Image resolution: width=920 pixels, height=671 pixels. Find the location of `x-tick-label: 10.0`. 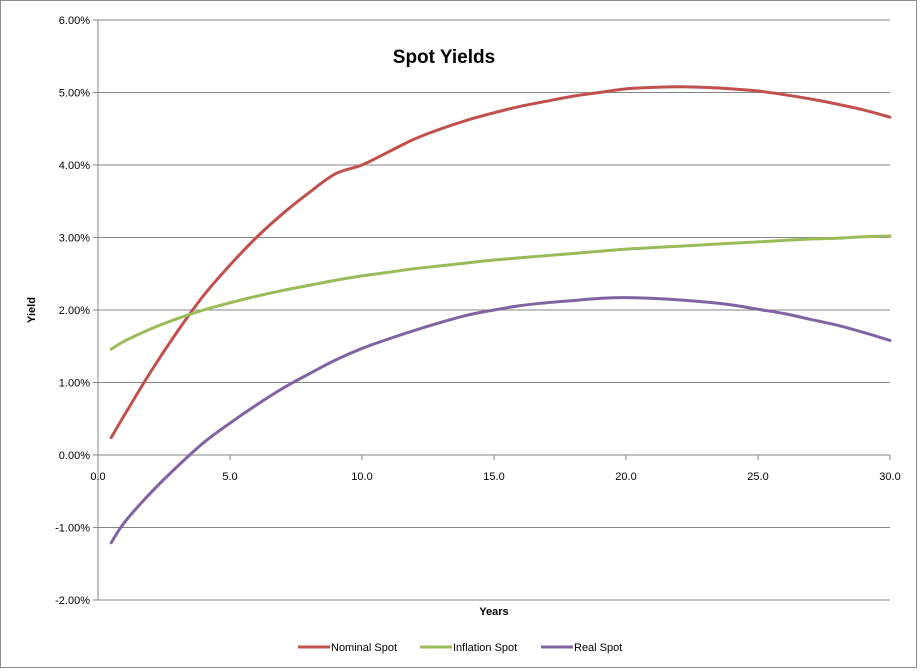

x-tick-label: 10.0 is located at coordinates (361, 477).